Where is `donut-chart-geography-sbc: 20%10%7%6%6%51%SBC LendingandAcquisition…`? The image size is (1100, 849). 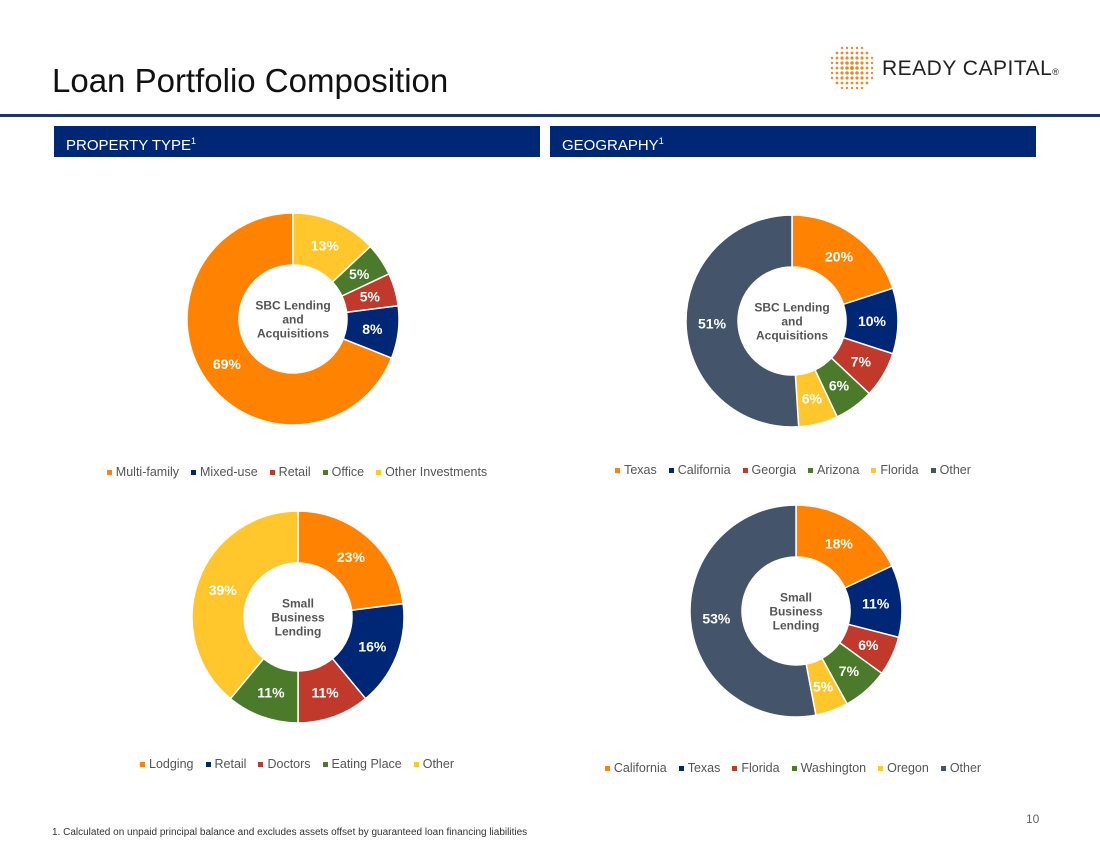 donut-chart-geography-sbc: 20%10%7%6%6%51%SBC LendingandAcquisition… is located at coordinates (792, 321).